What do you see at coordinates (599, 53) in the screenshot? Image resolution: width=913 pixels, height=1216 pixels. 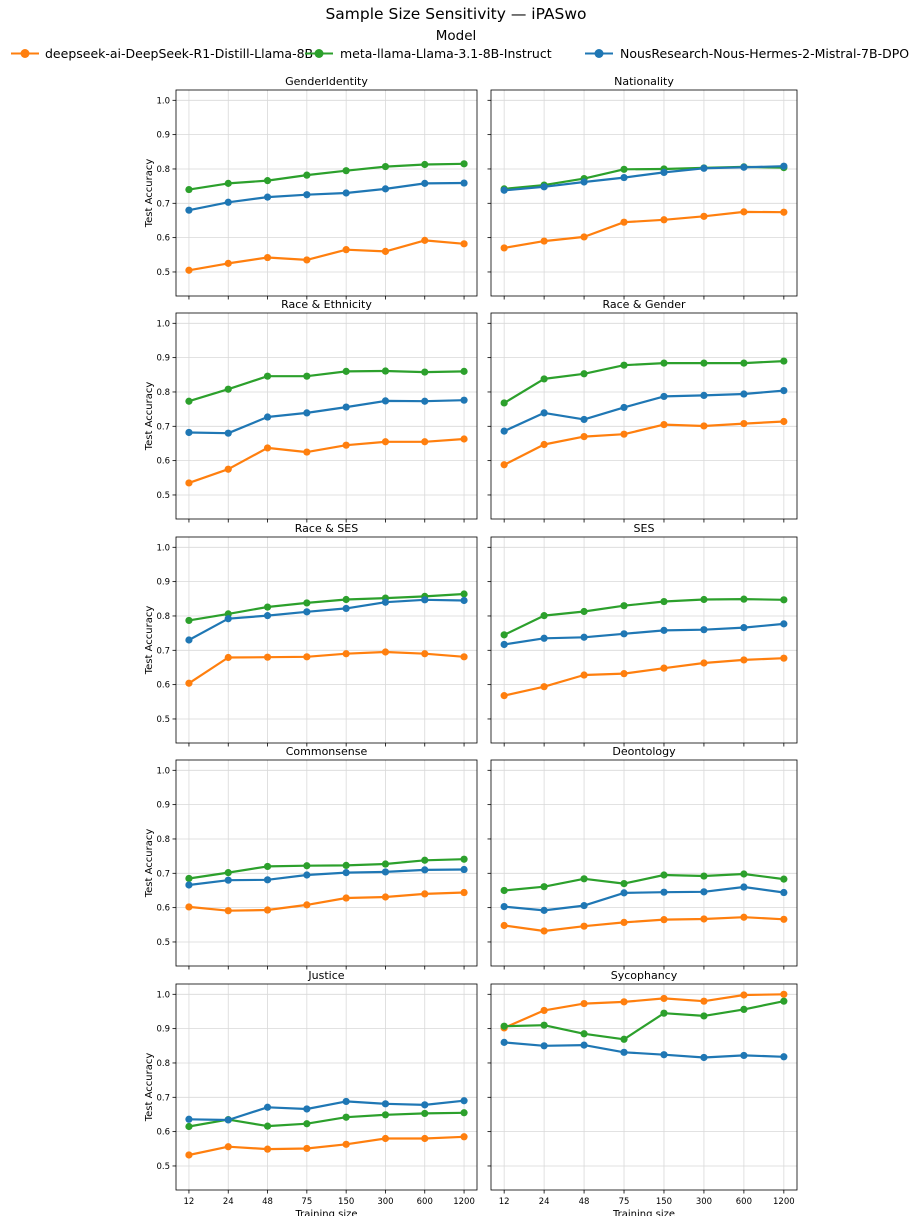 I see `legend-marker-dot` at bounding box center [599, 53].